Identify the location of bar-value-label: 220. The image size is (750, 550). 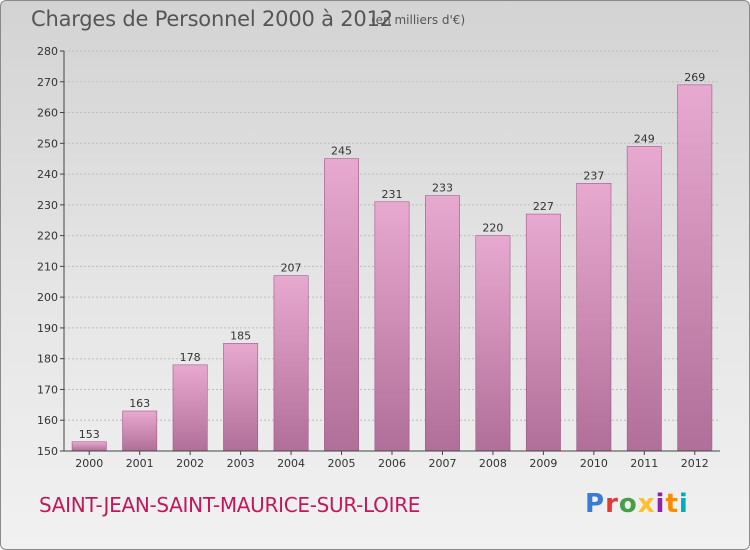
(492, 228).